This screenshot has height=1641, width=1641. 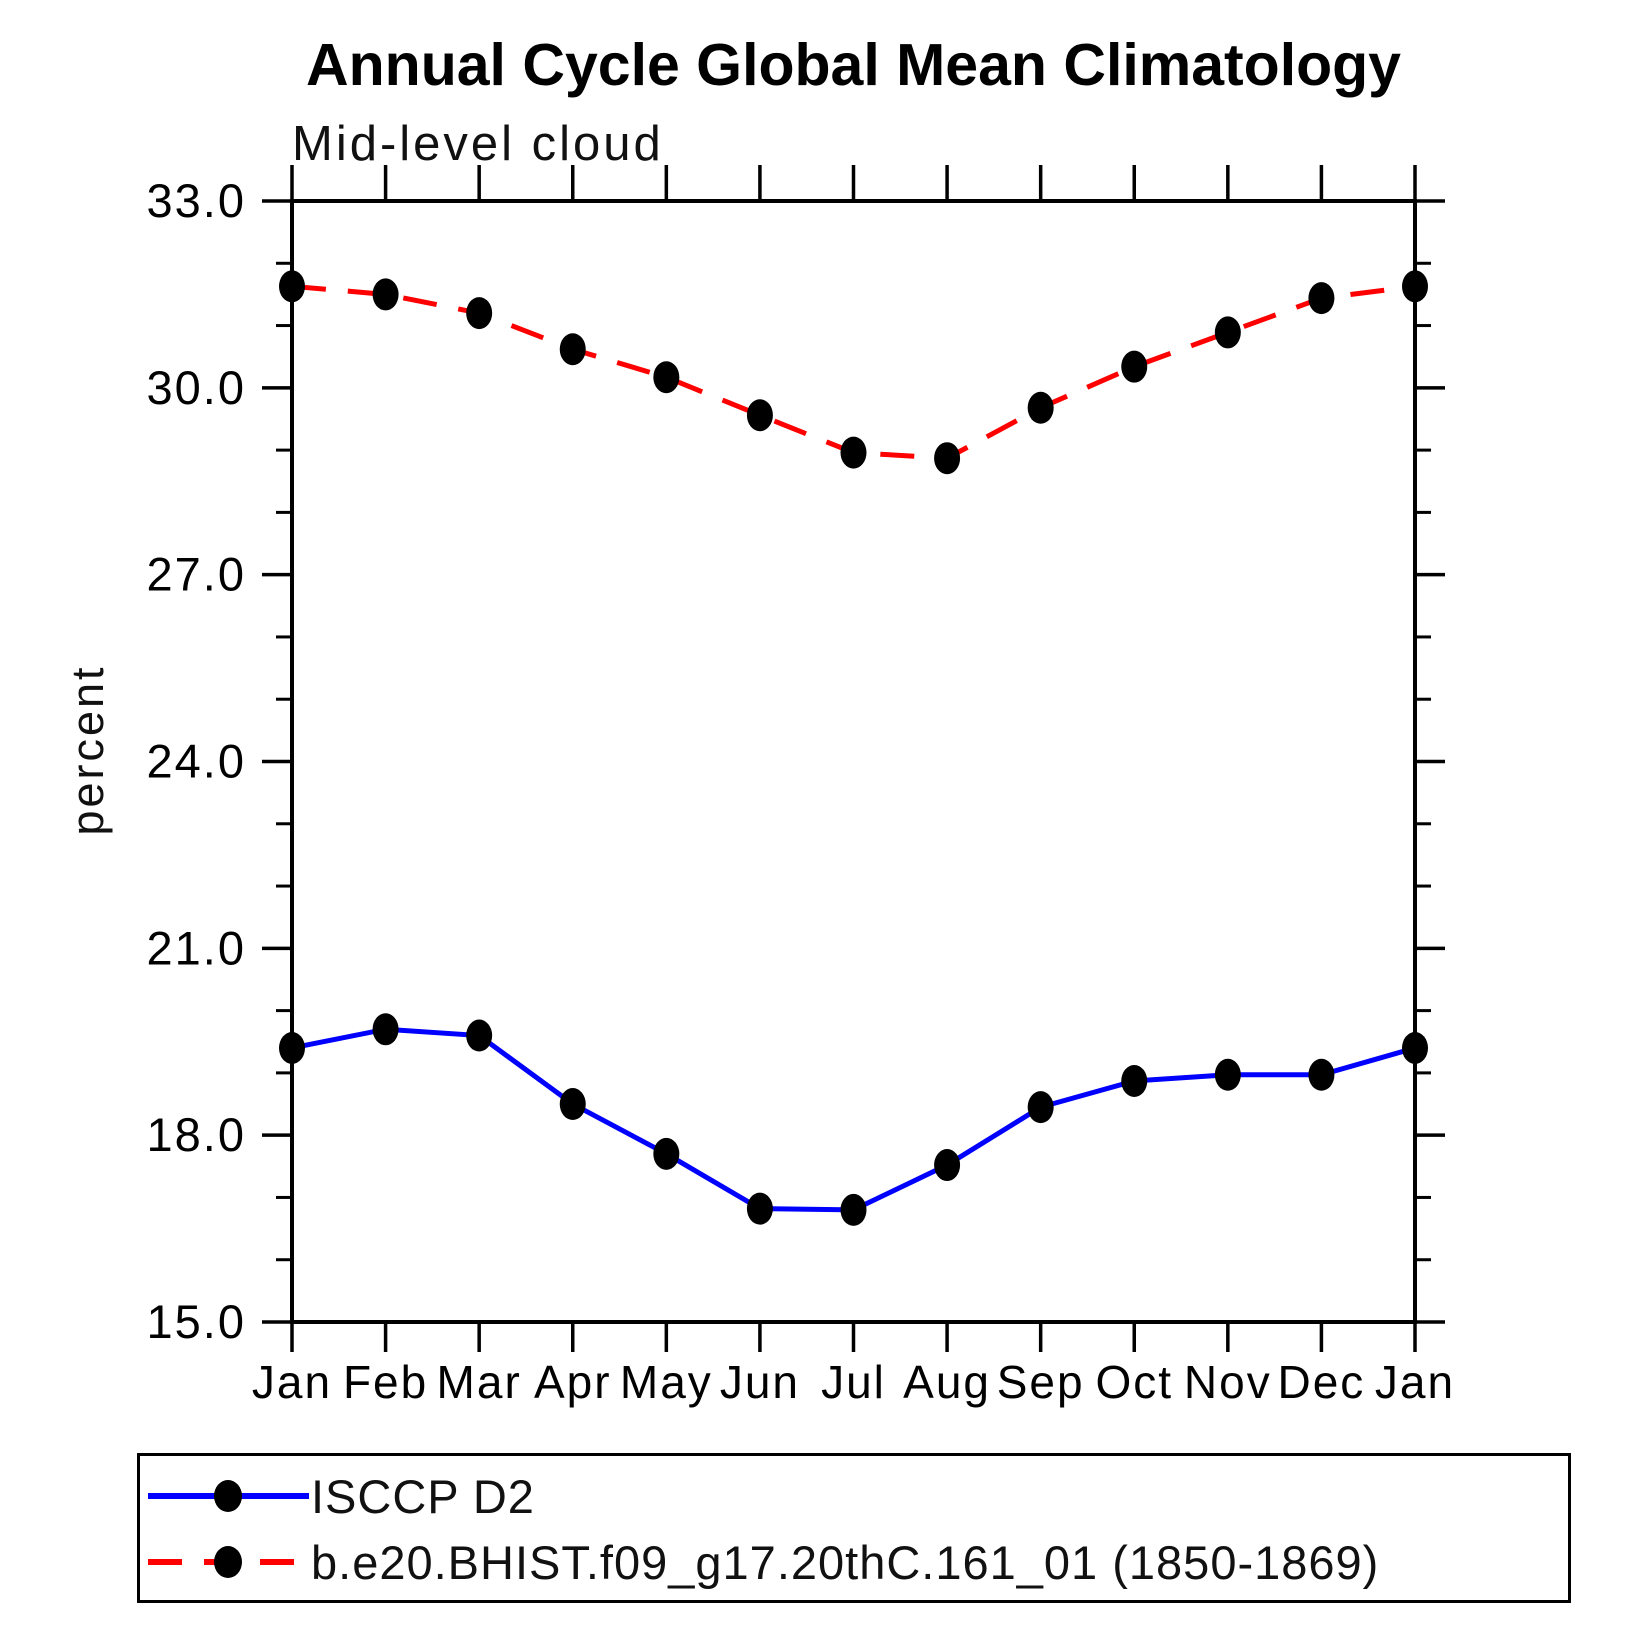 I want to click on chart-title: Annual Cycle Global Mean Climatology, so click(x=853, y=65).